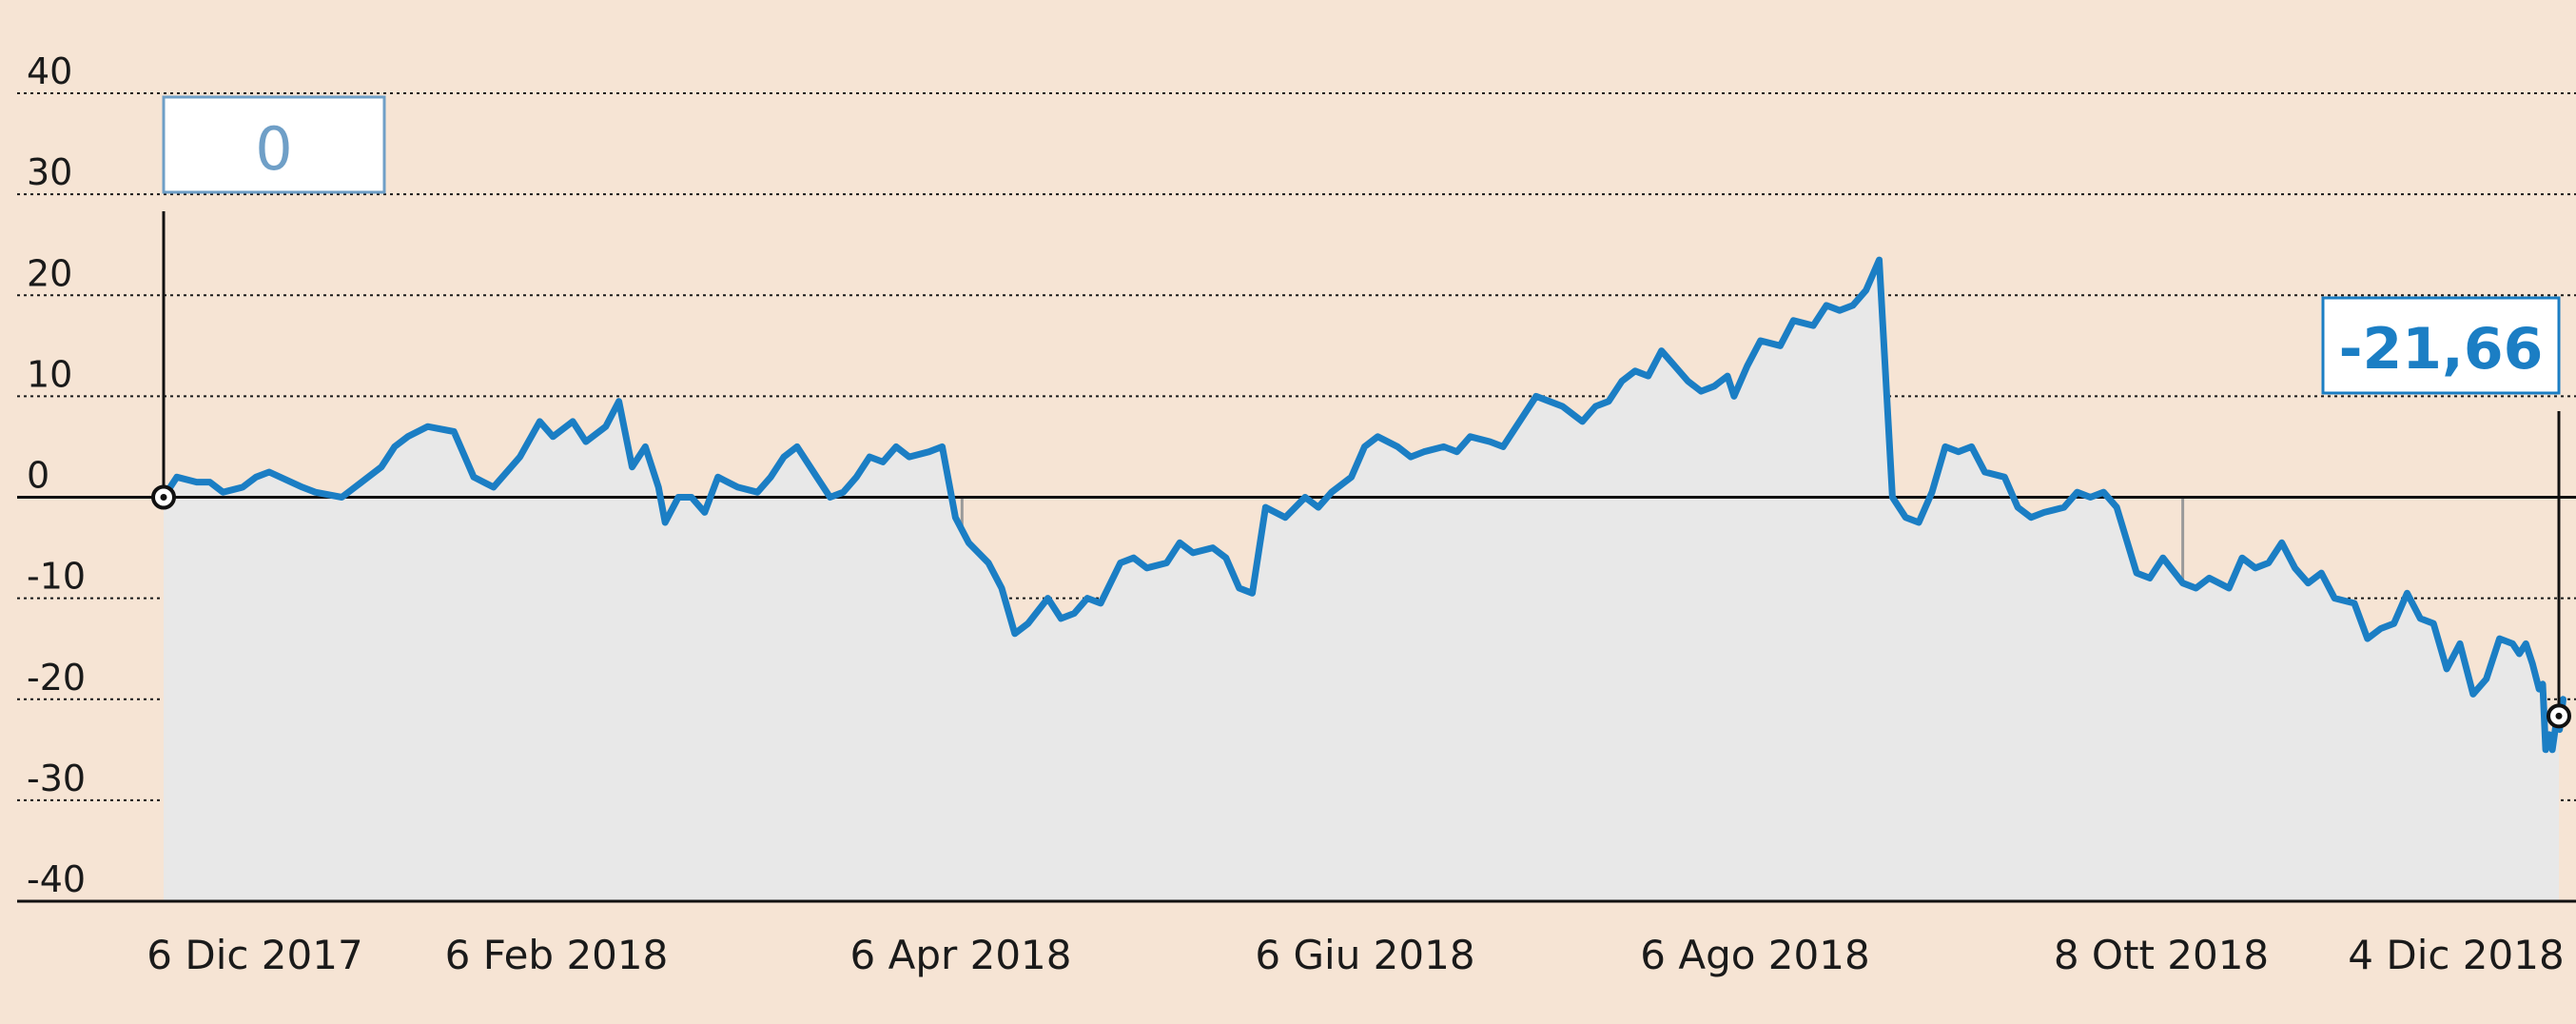 This screenshot has height=1024, width=2576. I want to click on end-value-box, so click(2441, 345).